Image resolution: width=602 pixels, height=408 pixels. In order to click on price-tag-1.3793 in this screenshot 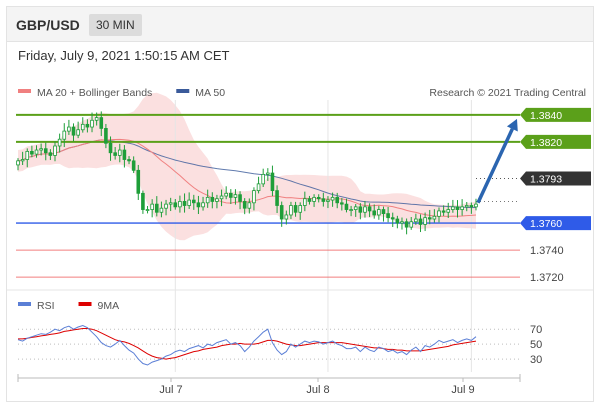, I will do `click(555, 178)`.